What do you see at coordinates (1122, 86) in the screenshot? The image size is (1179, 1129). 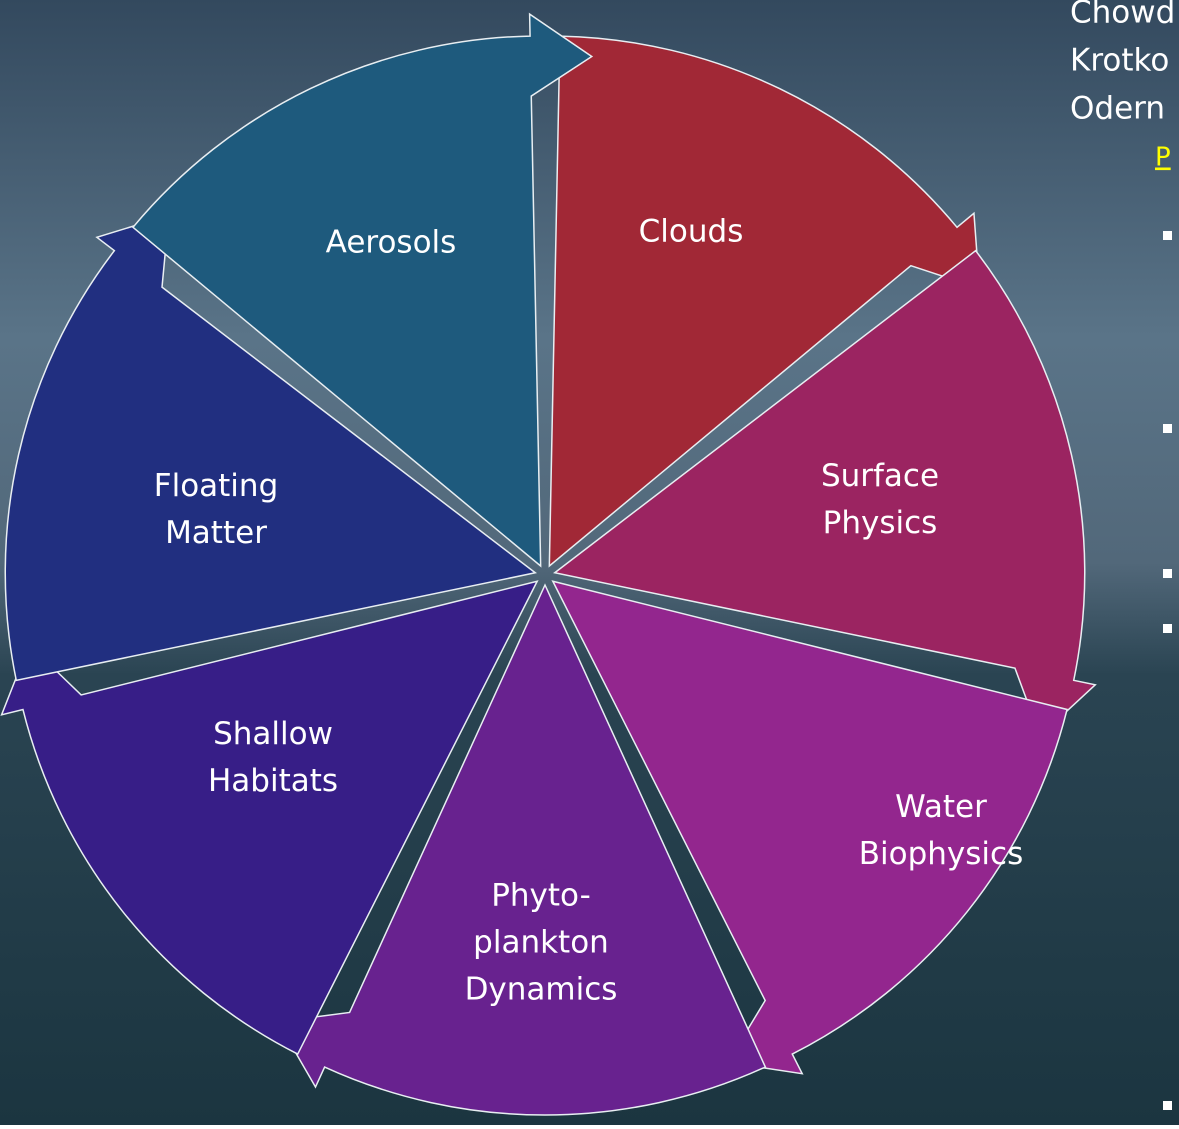 I see `side-text: Chowd Krotko Odern P` at bounding box center [1122, 86].